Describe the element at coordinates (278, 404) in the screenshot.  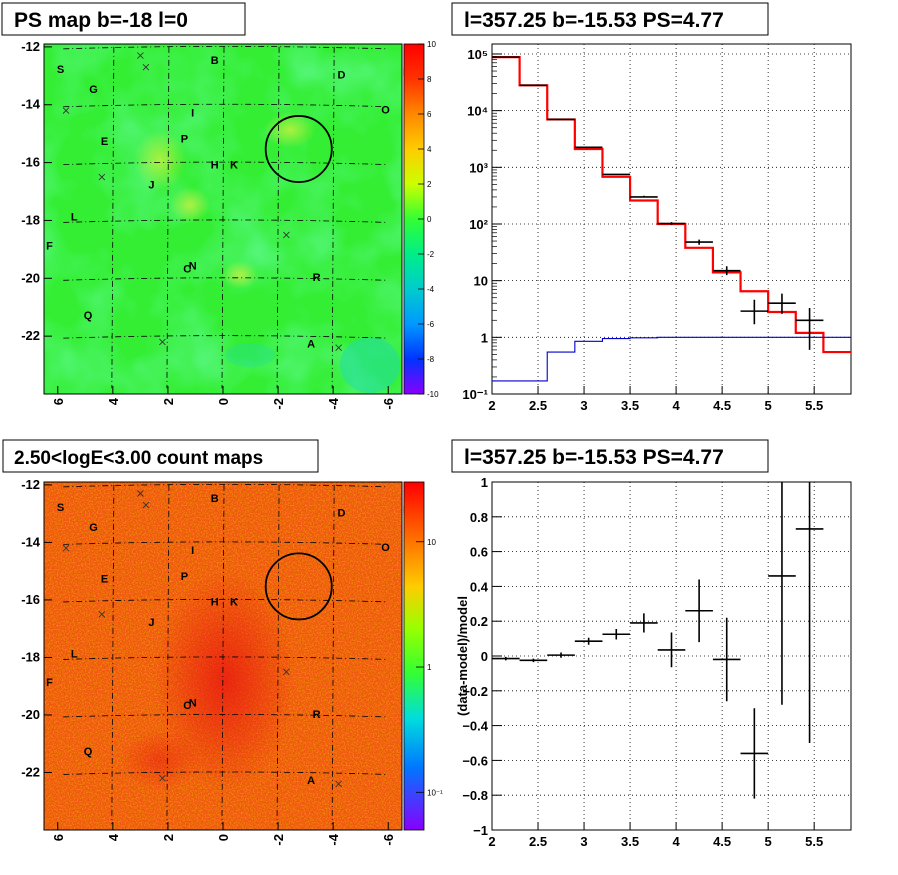
I see `x-tick-label: -2` at that location.